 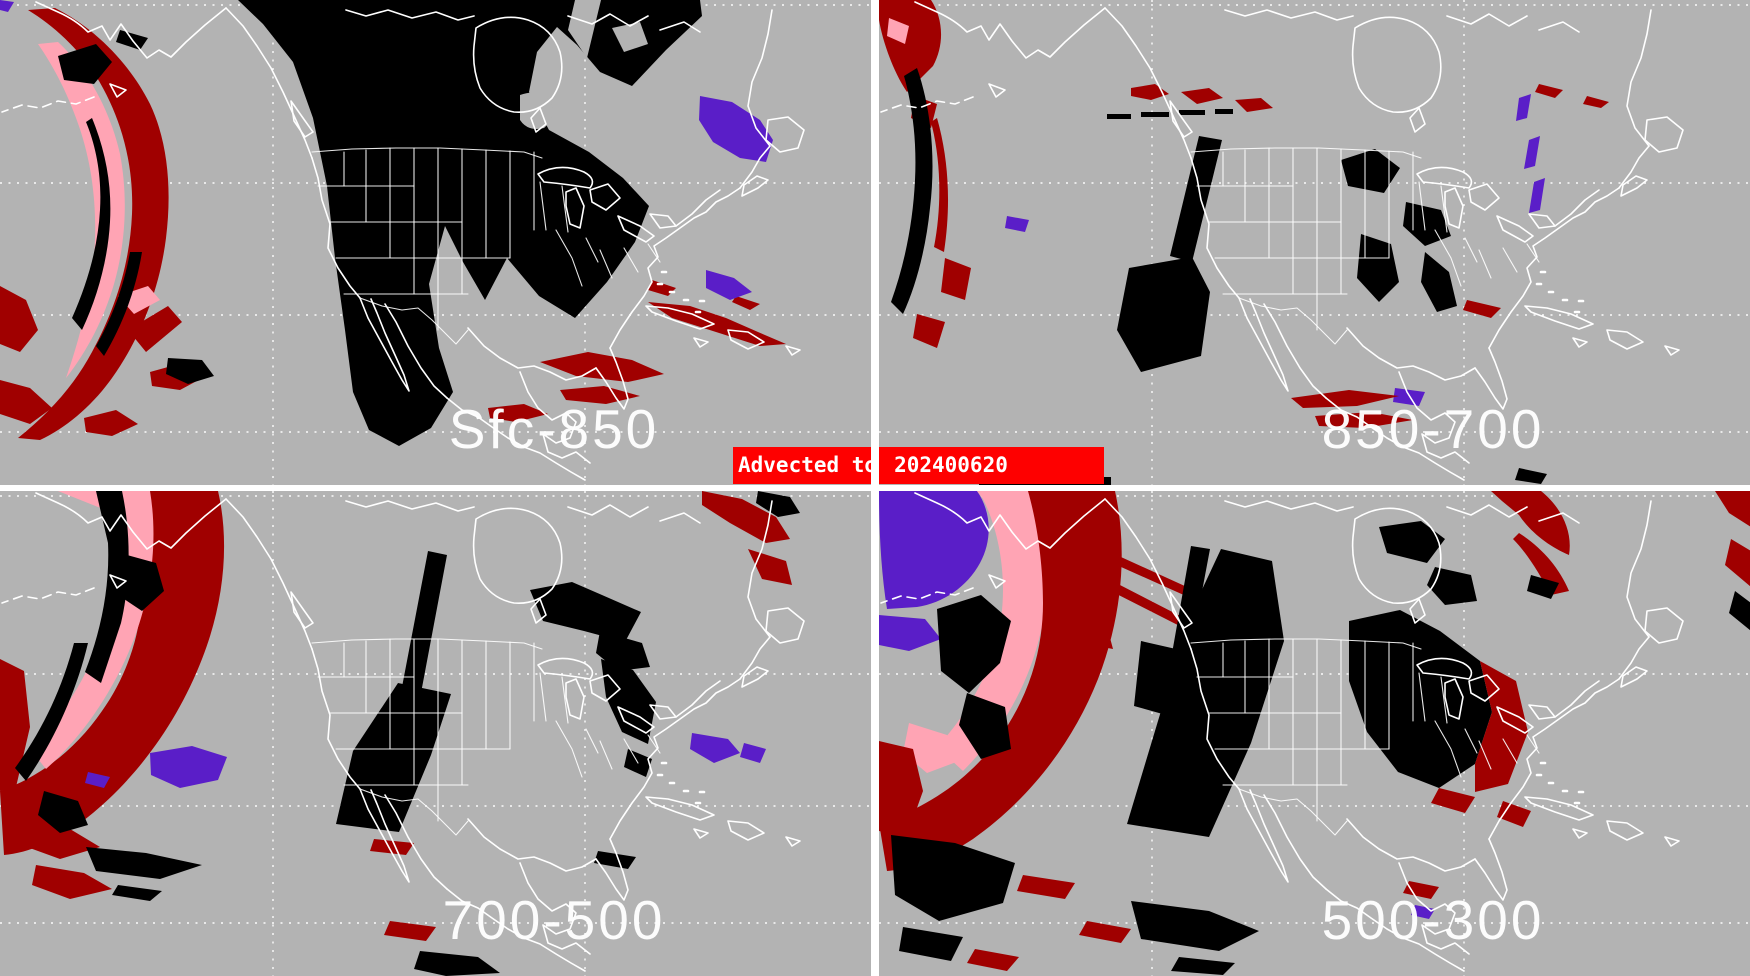 What do you see at coordinates (554, 920) in the screenshot?
I see `panel-label-700-500: 700-500` at bounding box center [554, 920].